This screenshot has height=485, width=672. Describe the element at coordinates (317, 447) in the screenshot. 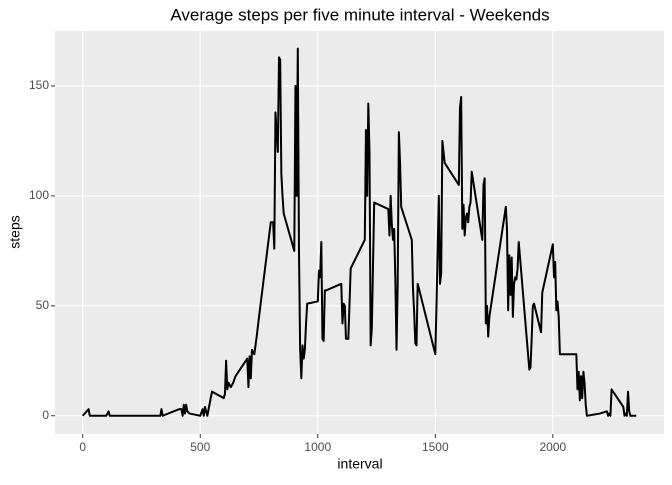

I see `x-tick-label: 1000` at that location.